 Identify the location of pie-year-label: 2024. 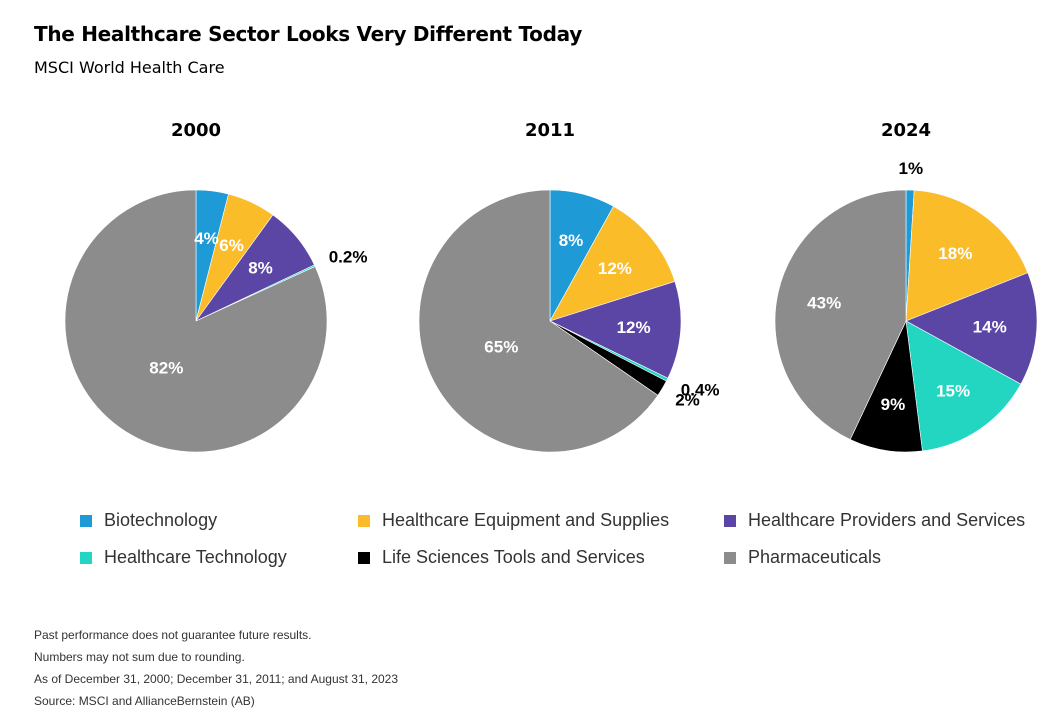
(906, 130).